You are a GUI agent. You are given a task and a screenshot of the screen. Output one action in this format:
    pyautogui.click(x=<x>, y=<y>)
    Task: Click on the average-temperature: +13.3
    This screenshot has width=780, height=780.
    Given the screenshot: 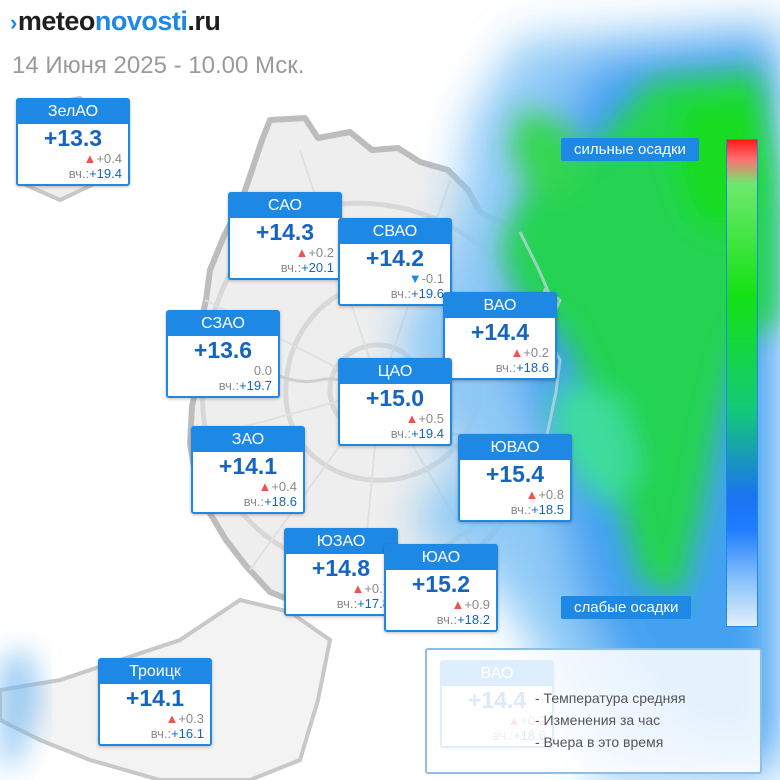 What is the action you would take?
    pyautogui.click(x=73, y=138)
    